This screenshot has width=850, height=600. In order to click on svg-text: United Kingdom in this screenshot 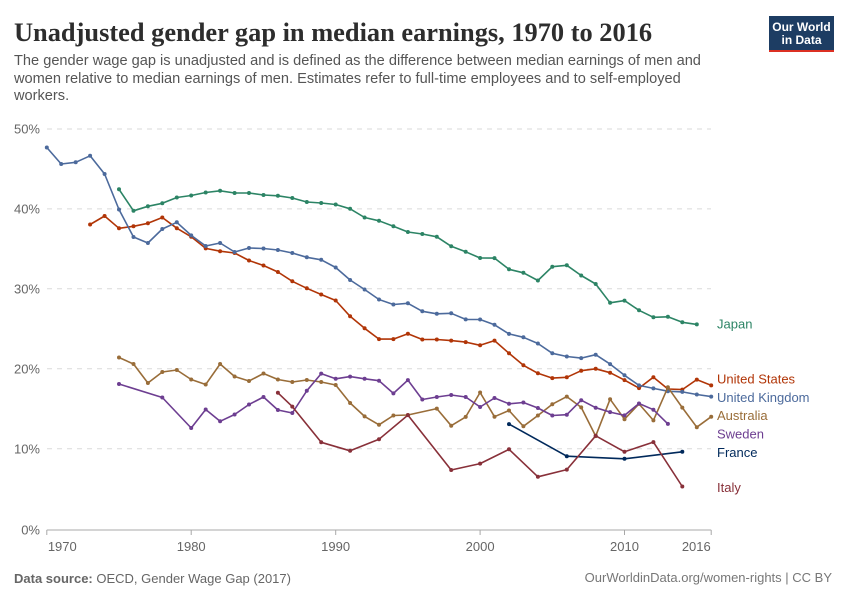, I will do `click(763, 397)`.